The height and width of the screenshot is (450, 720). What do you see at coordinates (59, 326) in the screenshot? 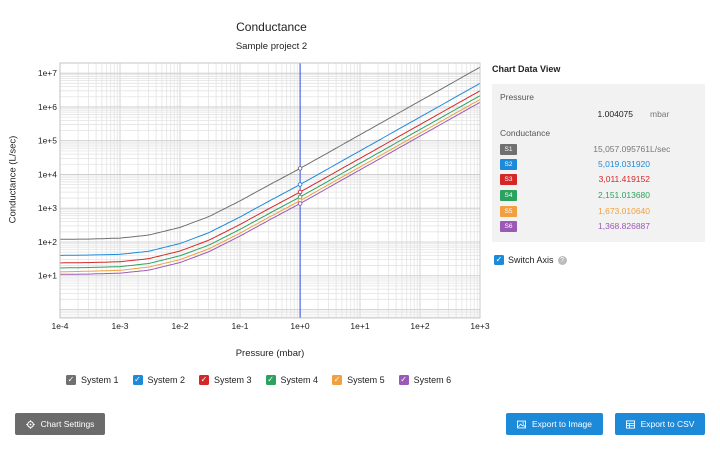
I see `x-tick-label: 1e-4` at bounding box center [59, 326].